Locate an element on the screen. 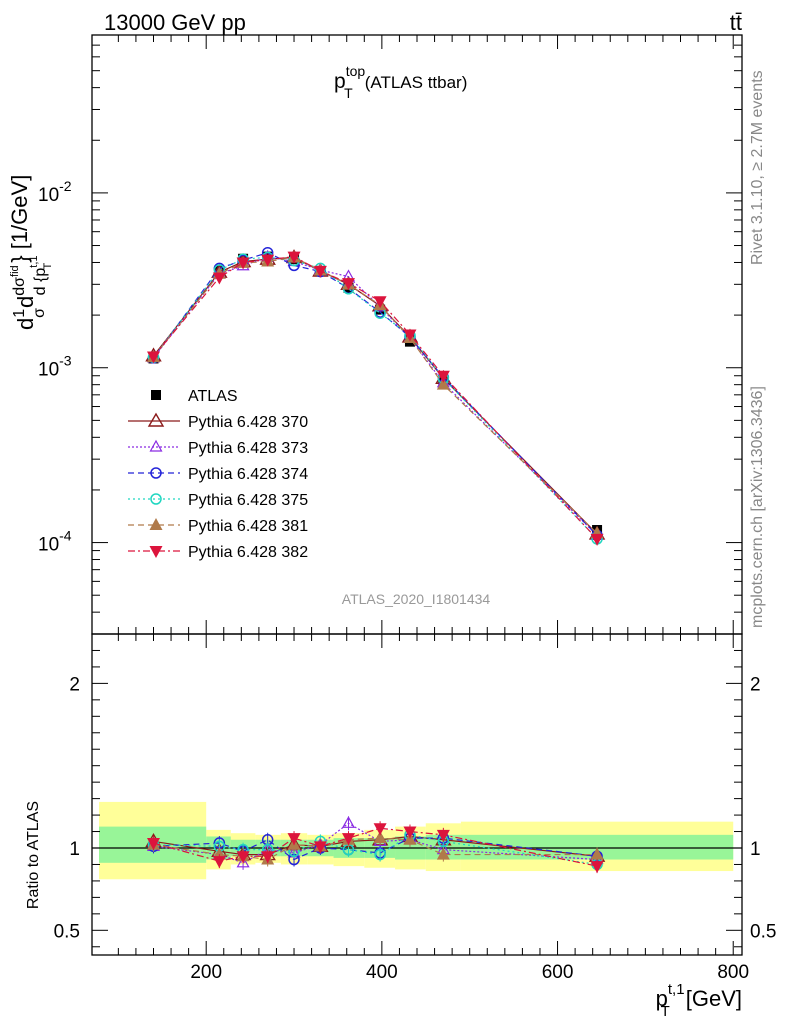 The image size is (786, 1024). energy-label: 13000 GeV pp is located at coordinates (175, 22).